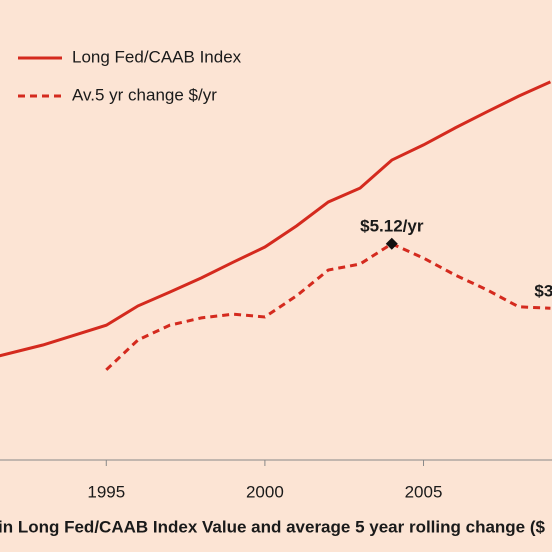 The height and width of the screenshot is (552, 552). What do you see at coordinates (157, 56) in the screenshot?
I see `legend-label: Long Fed/CAAB Index` at bounding box center [157, 56].